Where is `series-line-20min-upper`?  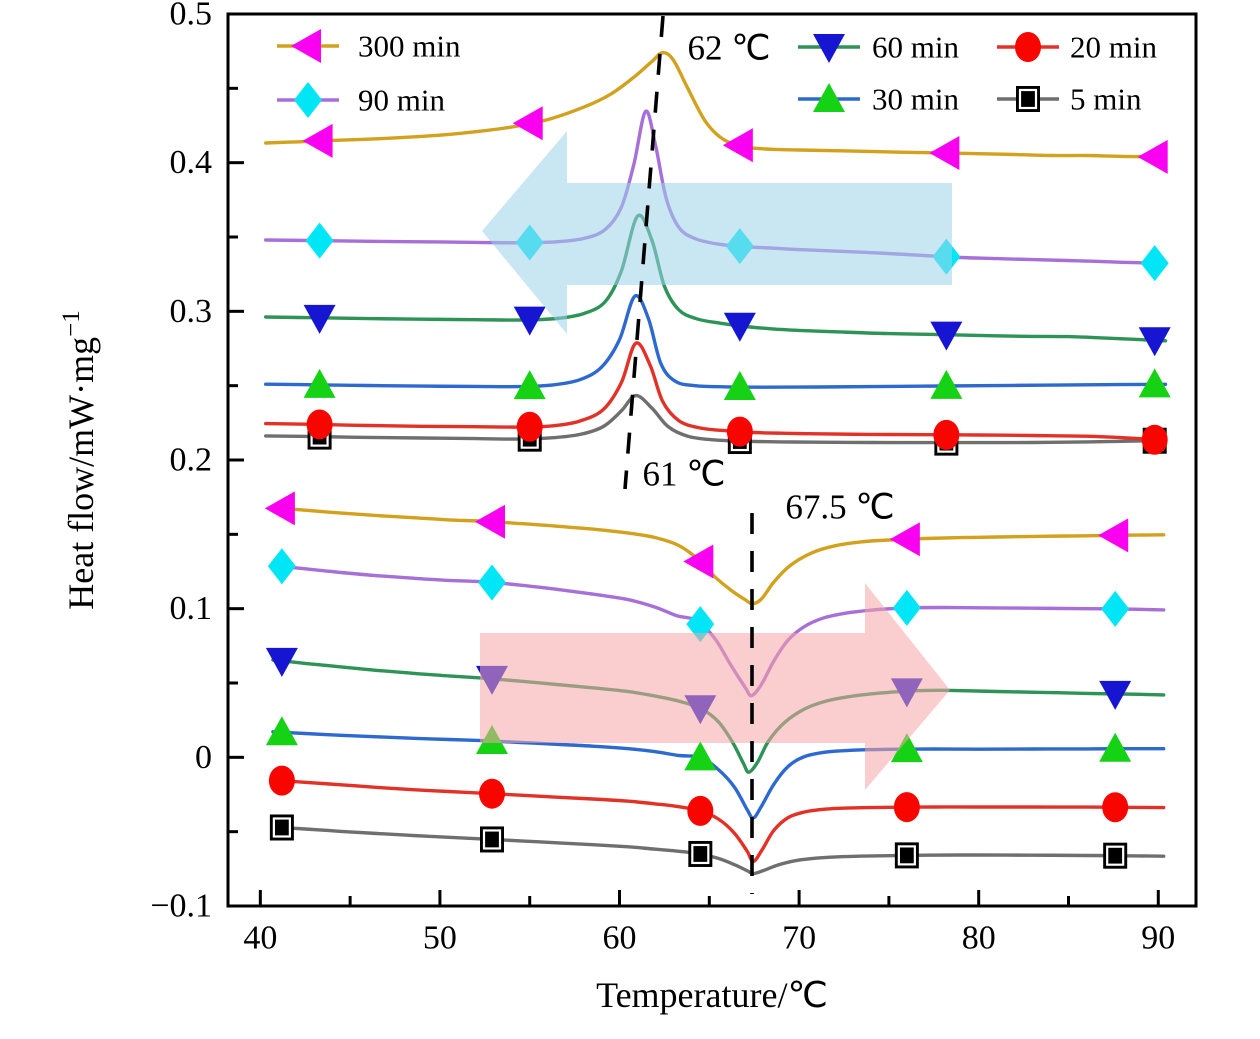 series-line-20min-upper is located at coordinates (716, 392).